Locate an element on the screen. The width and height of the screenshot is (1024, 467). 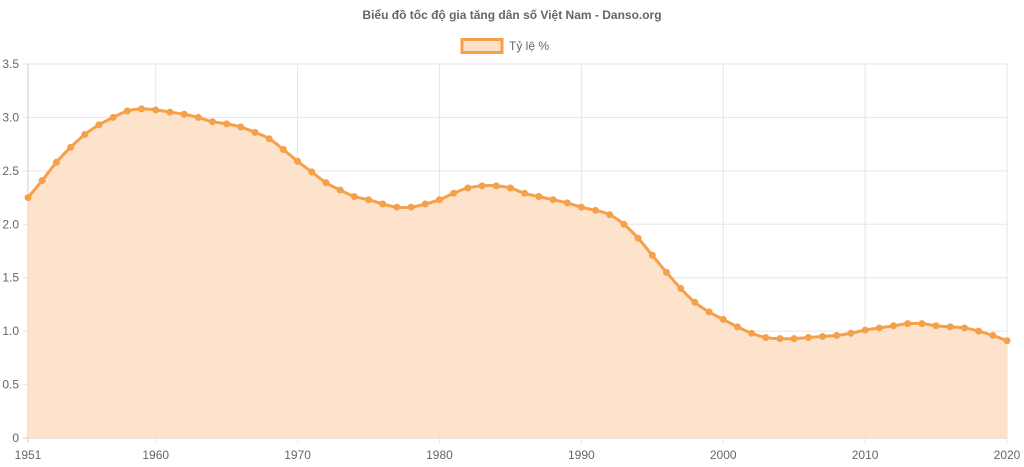
legend-label: Tỷ lệ % is located at coordinates (529, 46).